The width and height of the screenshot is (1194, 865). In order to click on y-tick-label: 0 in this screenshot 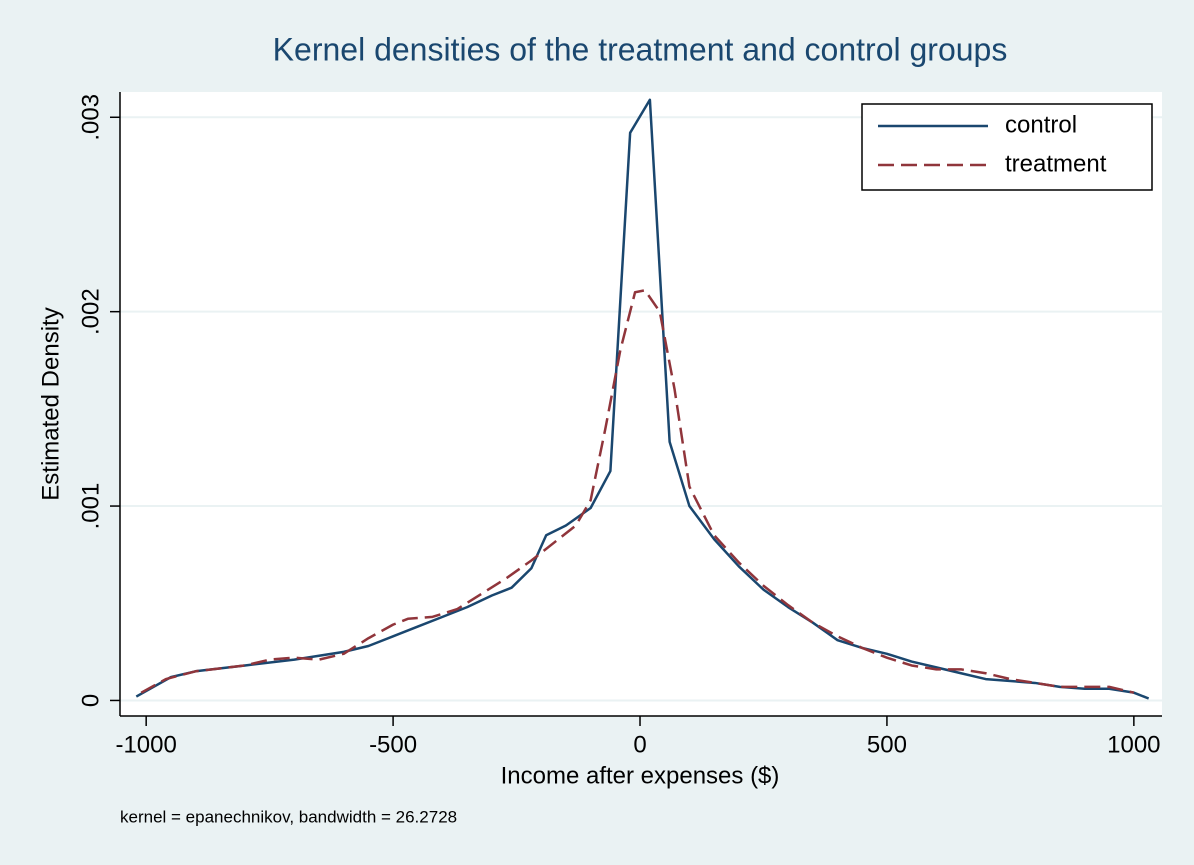, I will do `click(90, 700)`.